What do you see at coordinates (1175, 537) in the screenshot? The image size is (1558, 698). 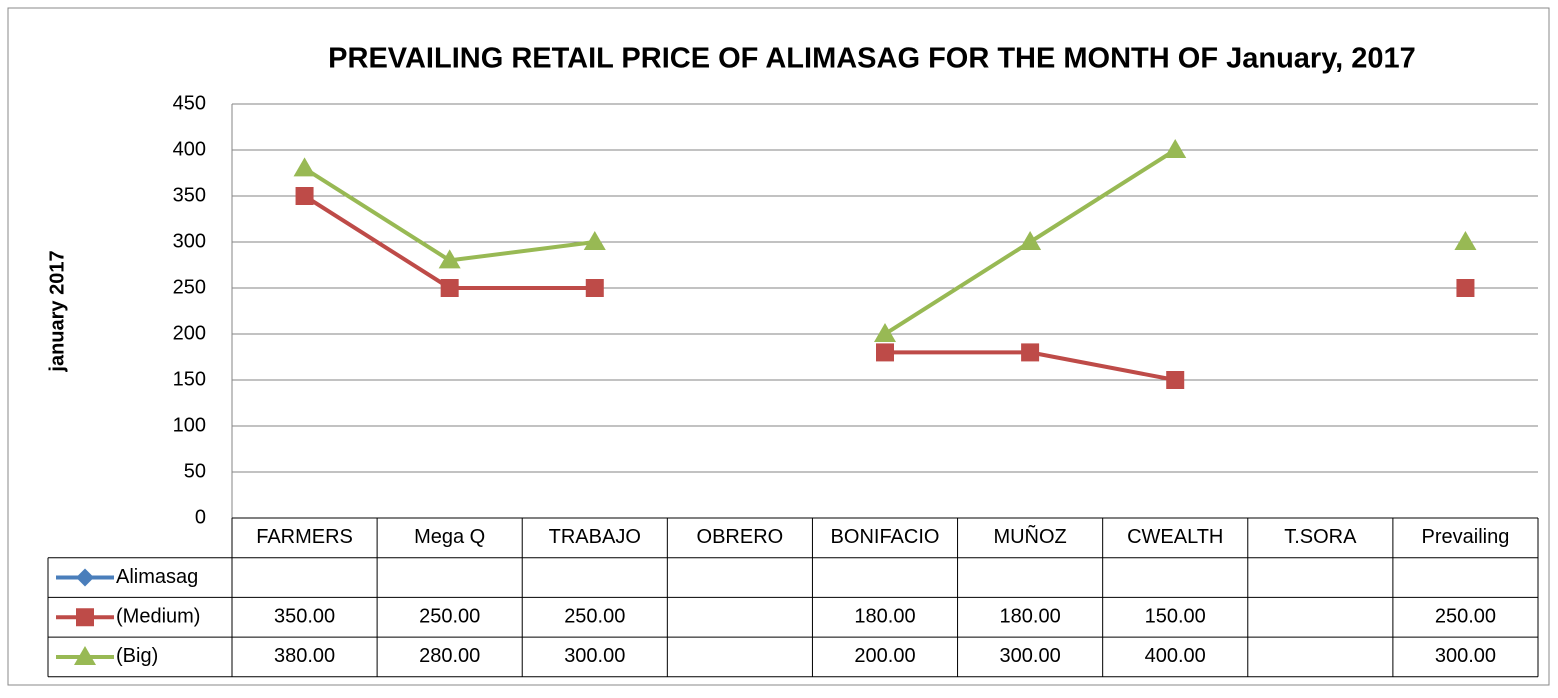 I see `x-tick-label: CWEALTH` at bounding box center [1175, 537].